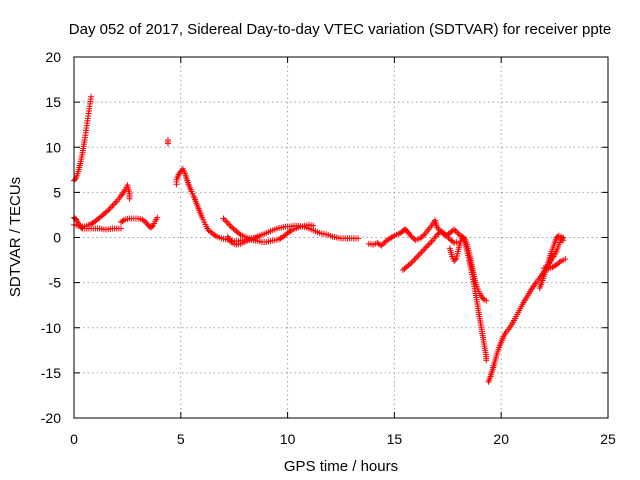  Describe the element at coordinates (181, 439) in the screenshot. I see `x-tick-label: 5` at that location.